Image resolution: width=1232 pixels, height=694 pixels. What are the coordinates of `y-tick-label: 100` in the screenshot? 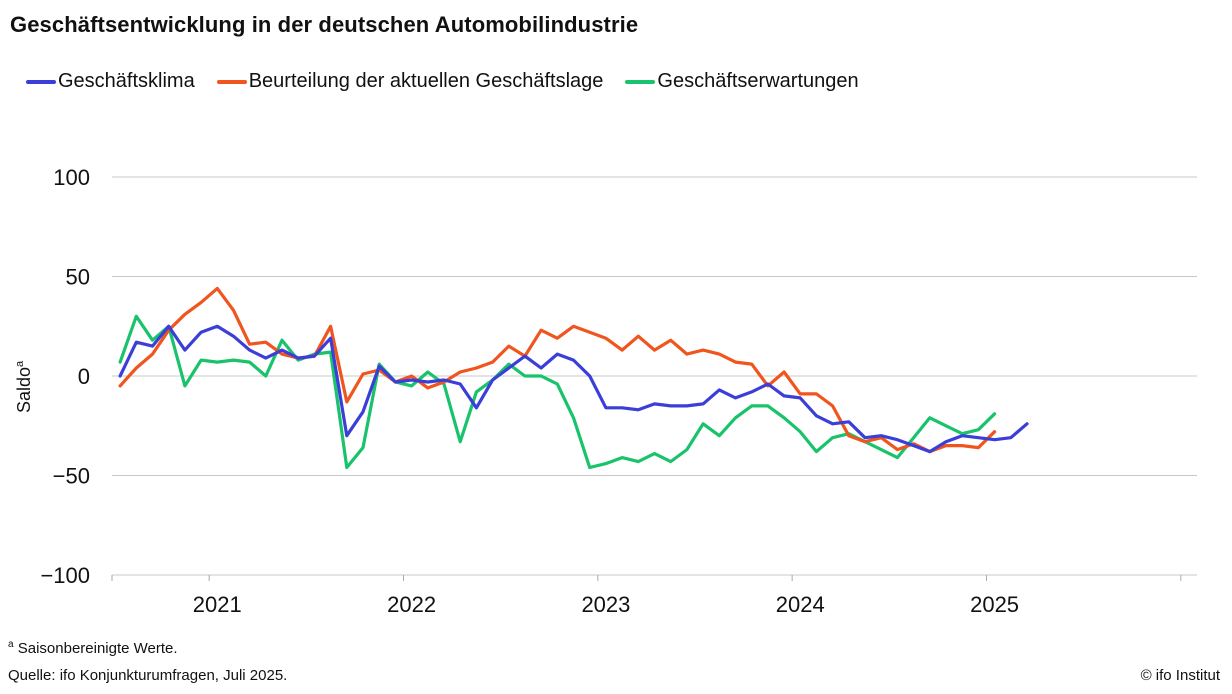 It's located at (71, 177).